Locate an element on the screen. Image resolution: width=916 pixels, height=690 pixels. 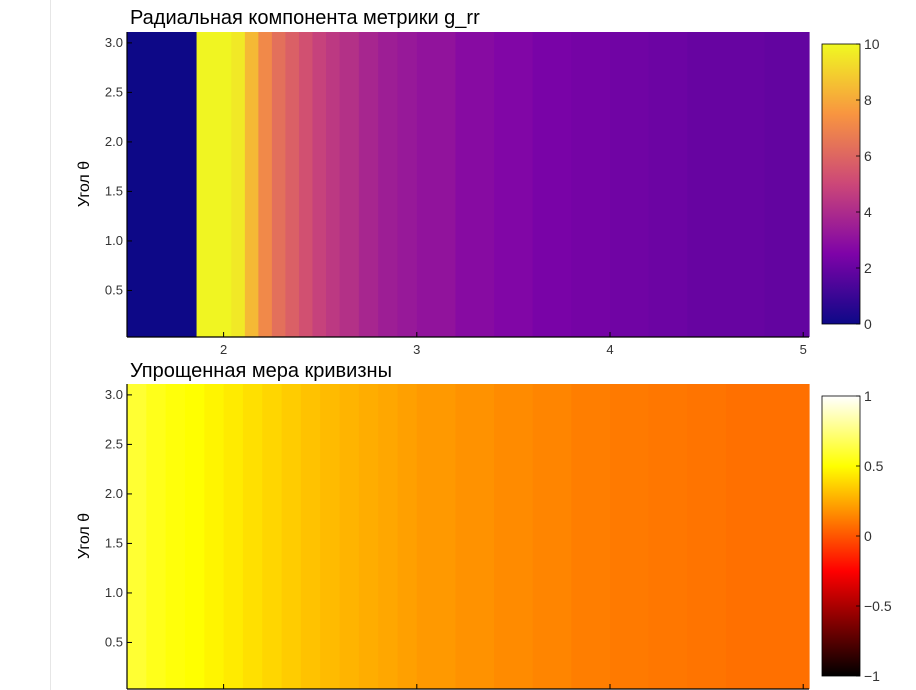
y-ticks-top: 0.5 1.0 1.5 2.0 2.5 3.0 is located at coordinates (118, 166).